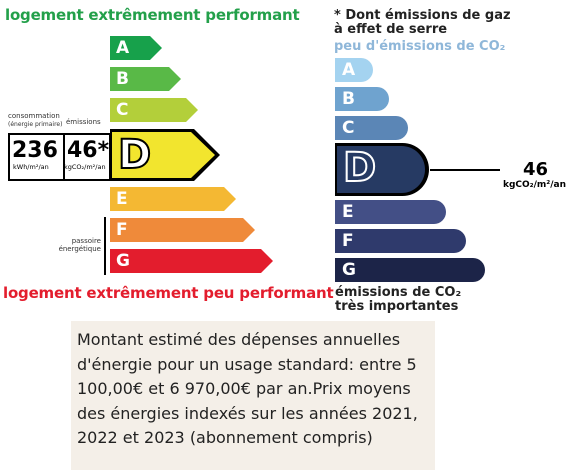 This screenshot has height=475, width=585. What do you see at coordinates (397, 306) in the screenshot?
I see `high-co2-label-line2: très importantes` at bounding box center [397, 306].